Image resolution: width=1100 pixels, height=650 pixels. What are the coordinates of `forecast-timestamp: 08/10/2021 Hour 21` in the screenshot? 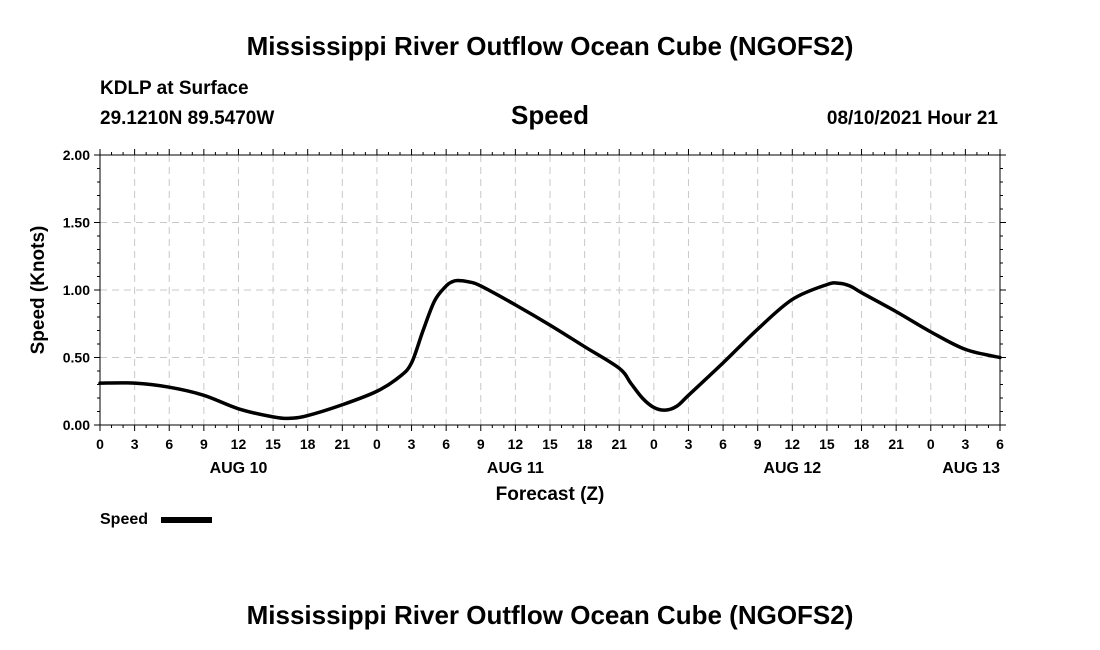 It's located at (913, 118).